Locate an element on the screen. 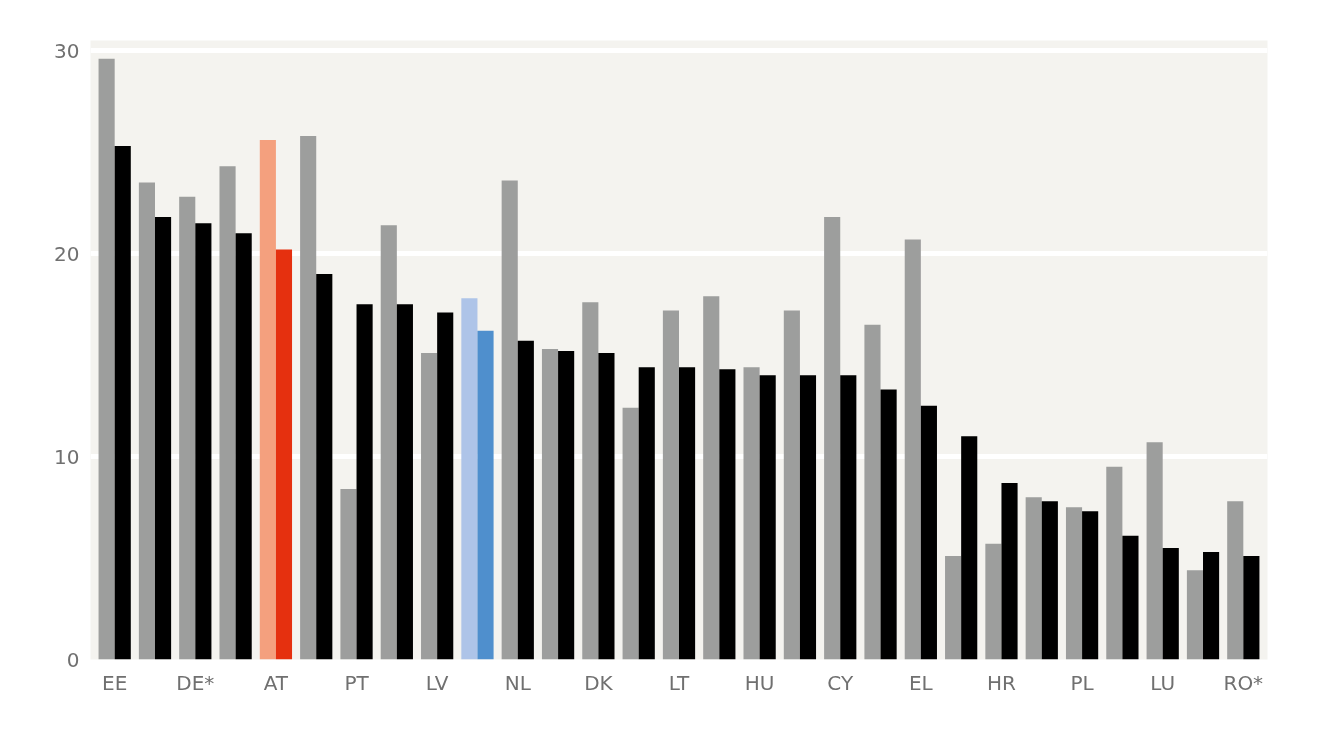 This screenshot has width=1317, height=729. x-tick-label: PL is located at coordinates (1082, 682).